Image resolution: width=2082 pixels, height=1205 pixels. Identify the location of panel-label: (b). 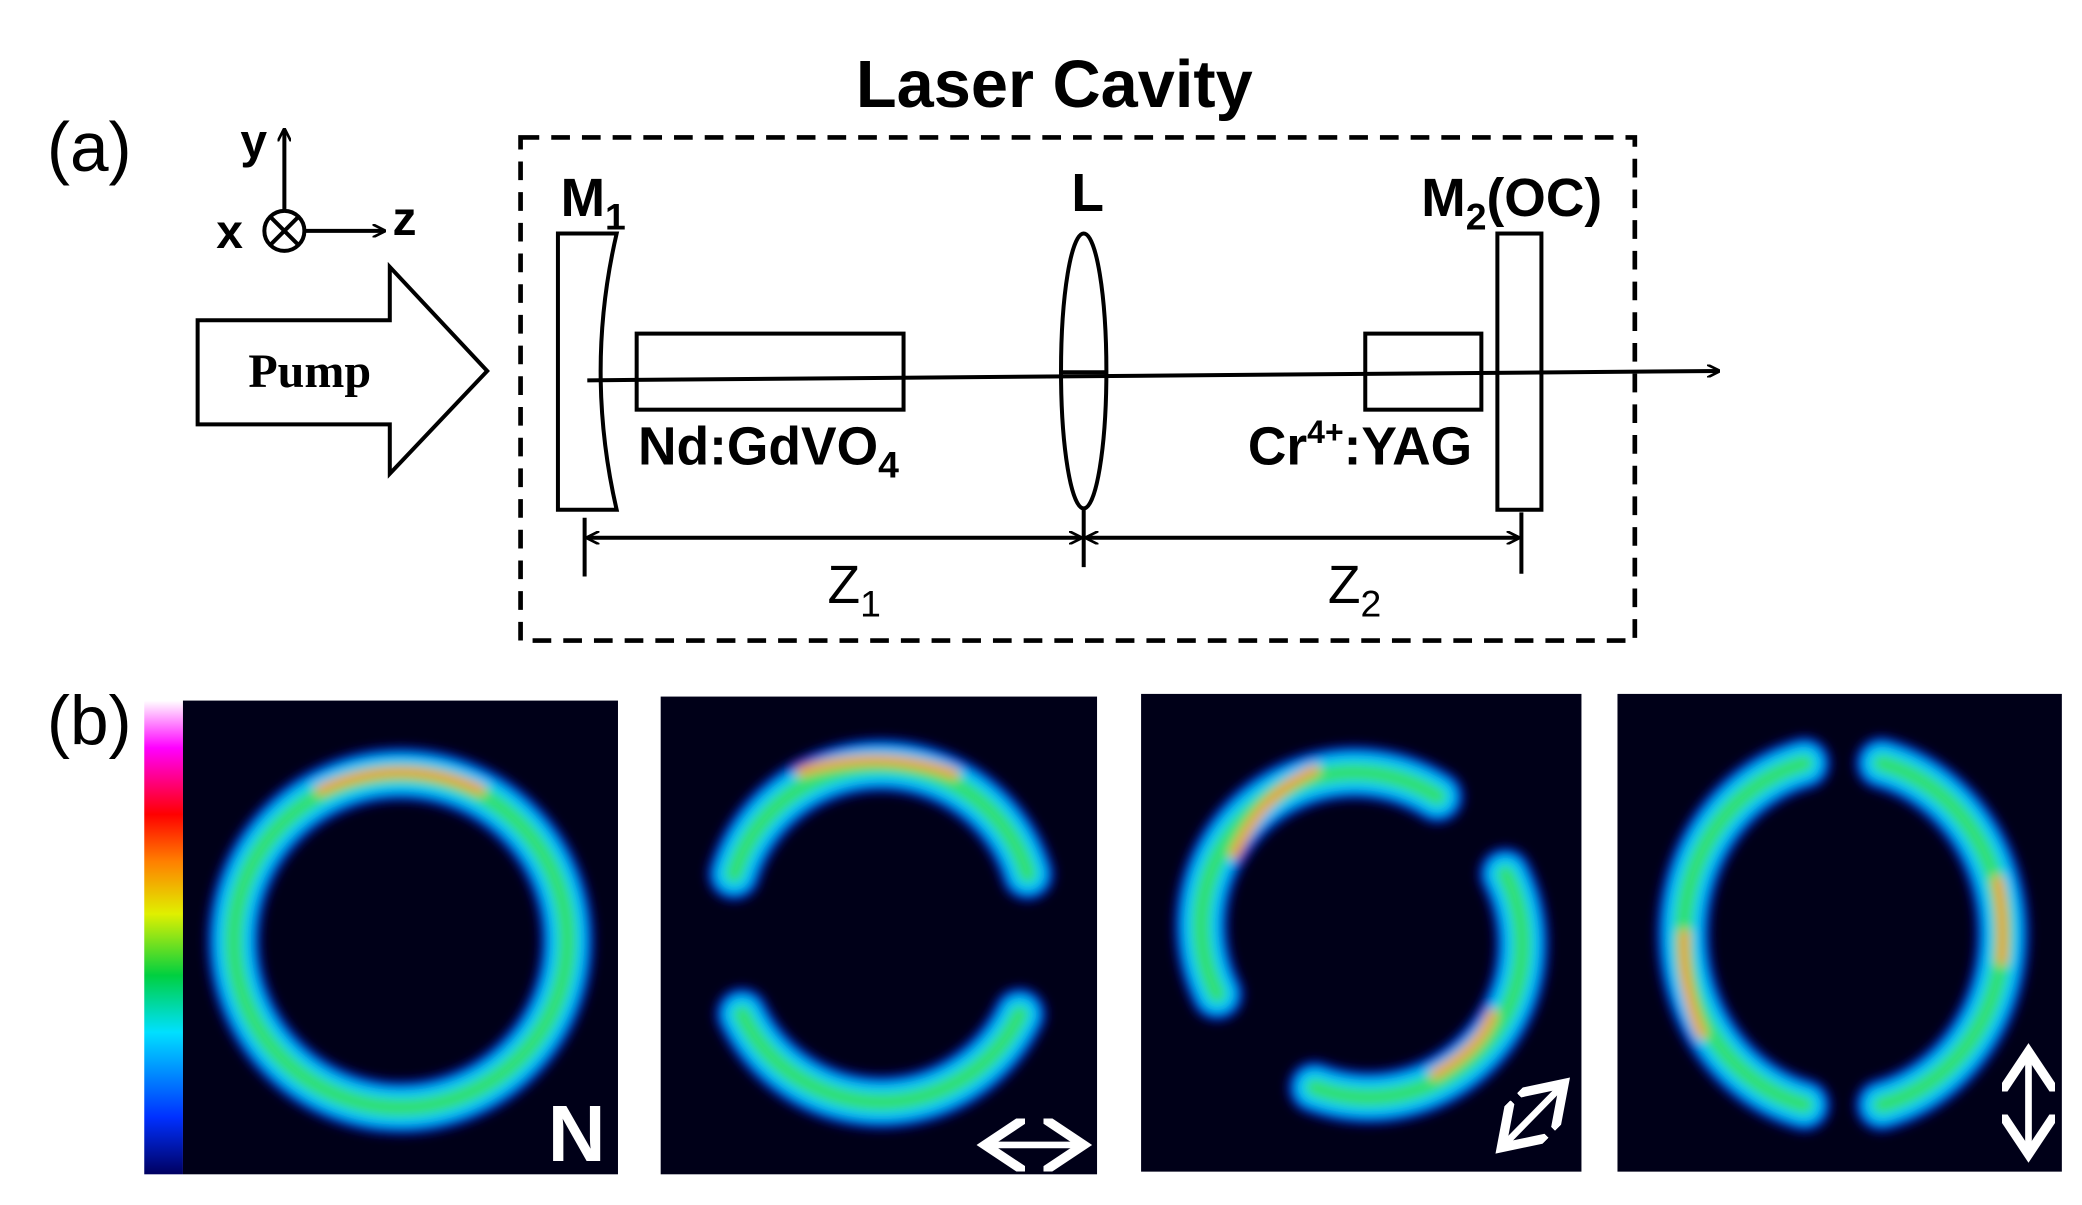
(89, 721).